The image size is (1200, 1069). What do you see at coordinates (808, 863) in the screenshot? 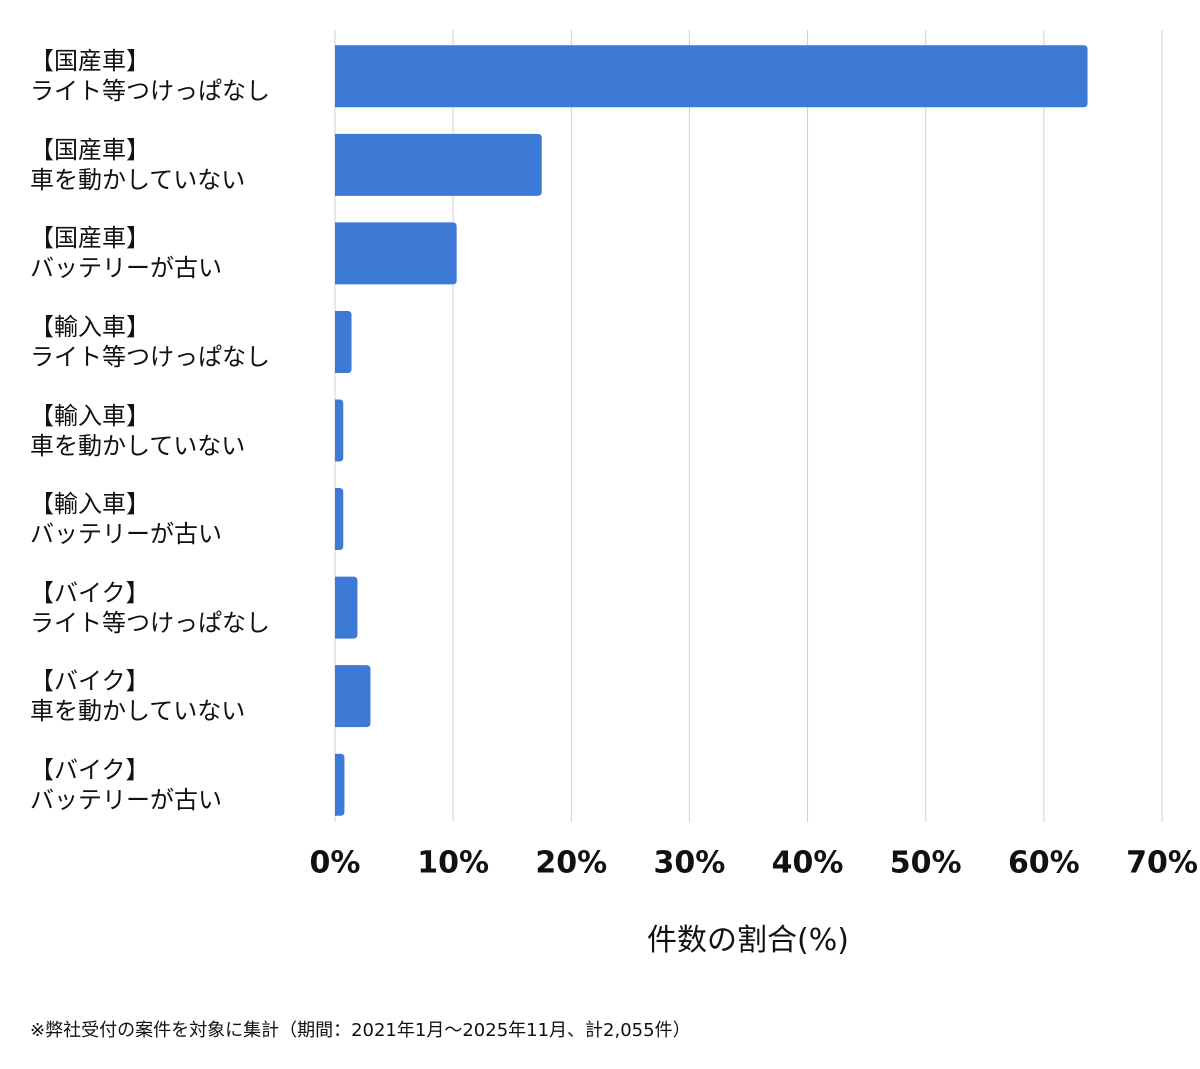
I see `x-tick-label: 40%` at bounding box center [808, 863].